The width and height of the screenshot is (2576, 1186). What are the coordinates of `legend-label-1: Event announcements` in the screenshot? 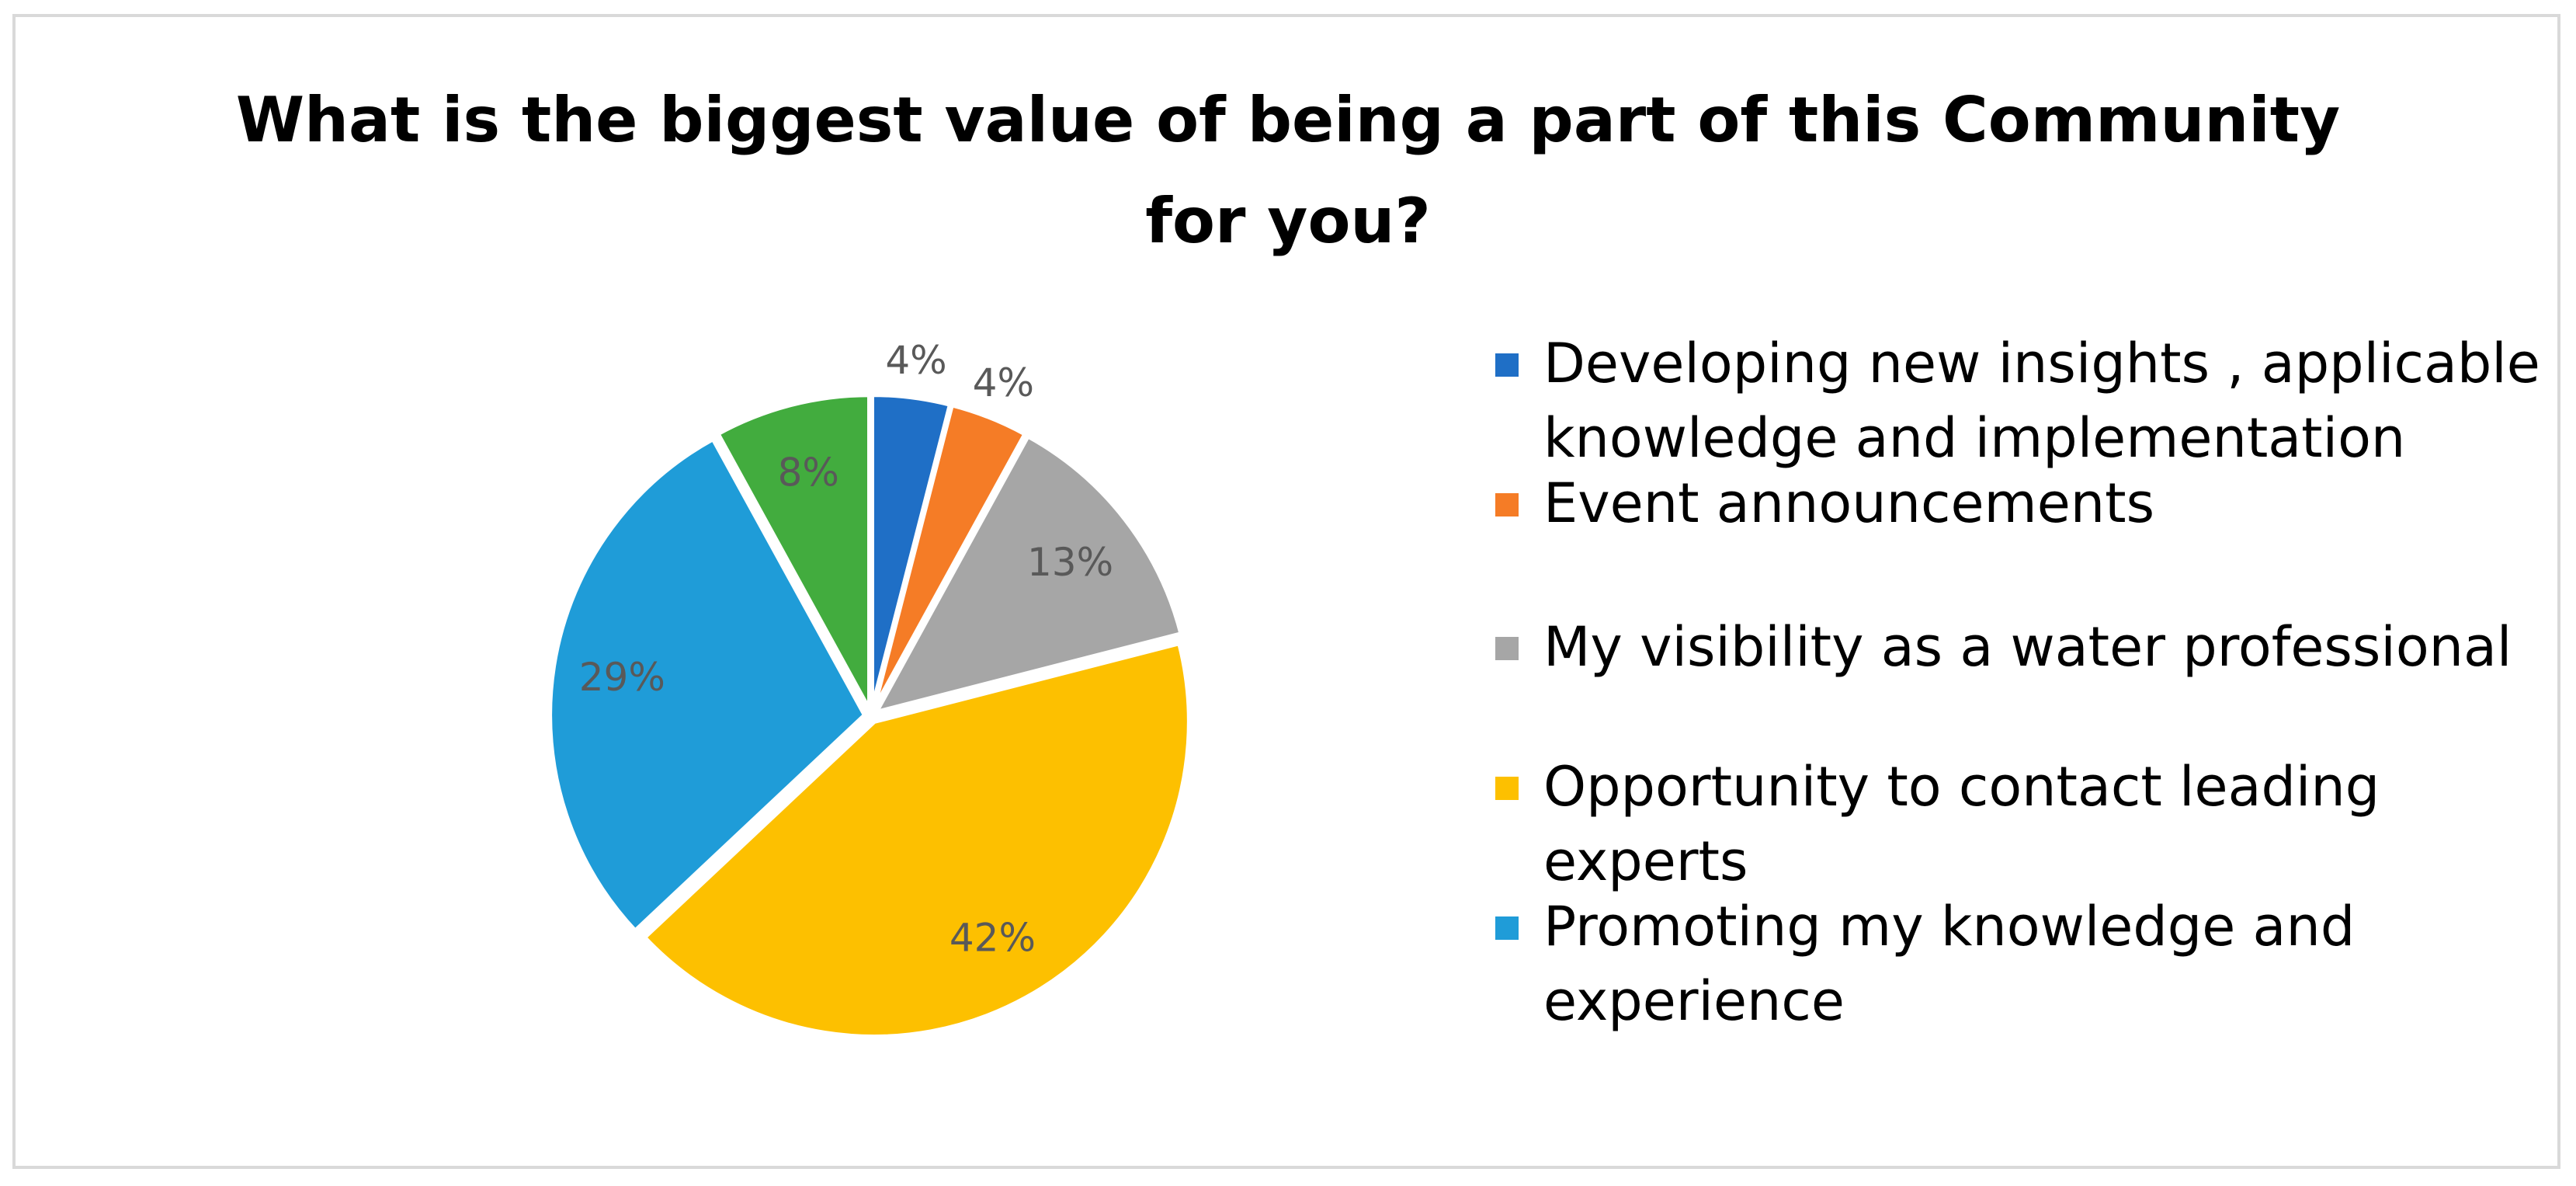 It's located at (2051, 503).